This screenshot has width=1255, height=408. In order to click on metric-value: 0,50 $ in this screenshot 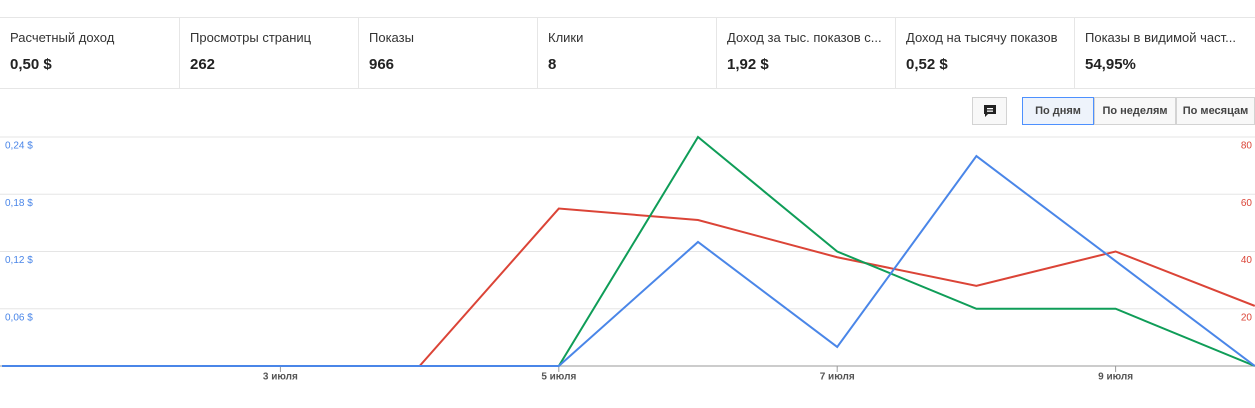, I will do `click(31, 64)`.